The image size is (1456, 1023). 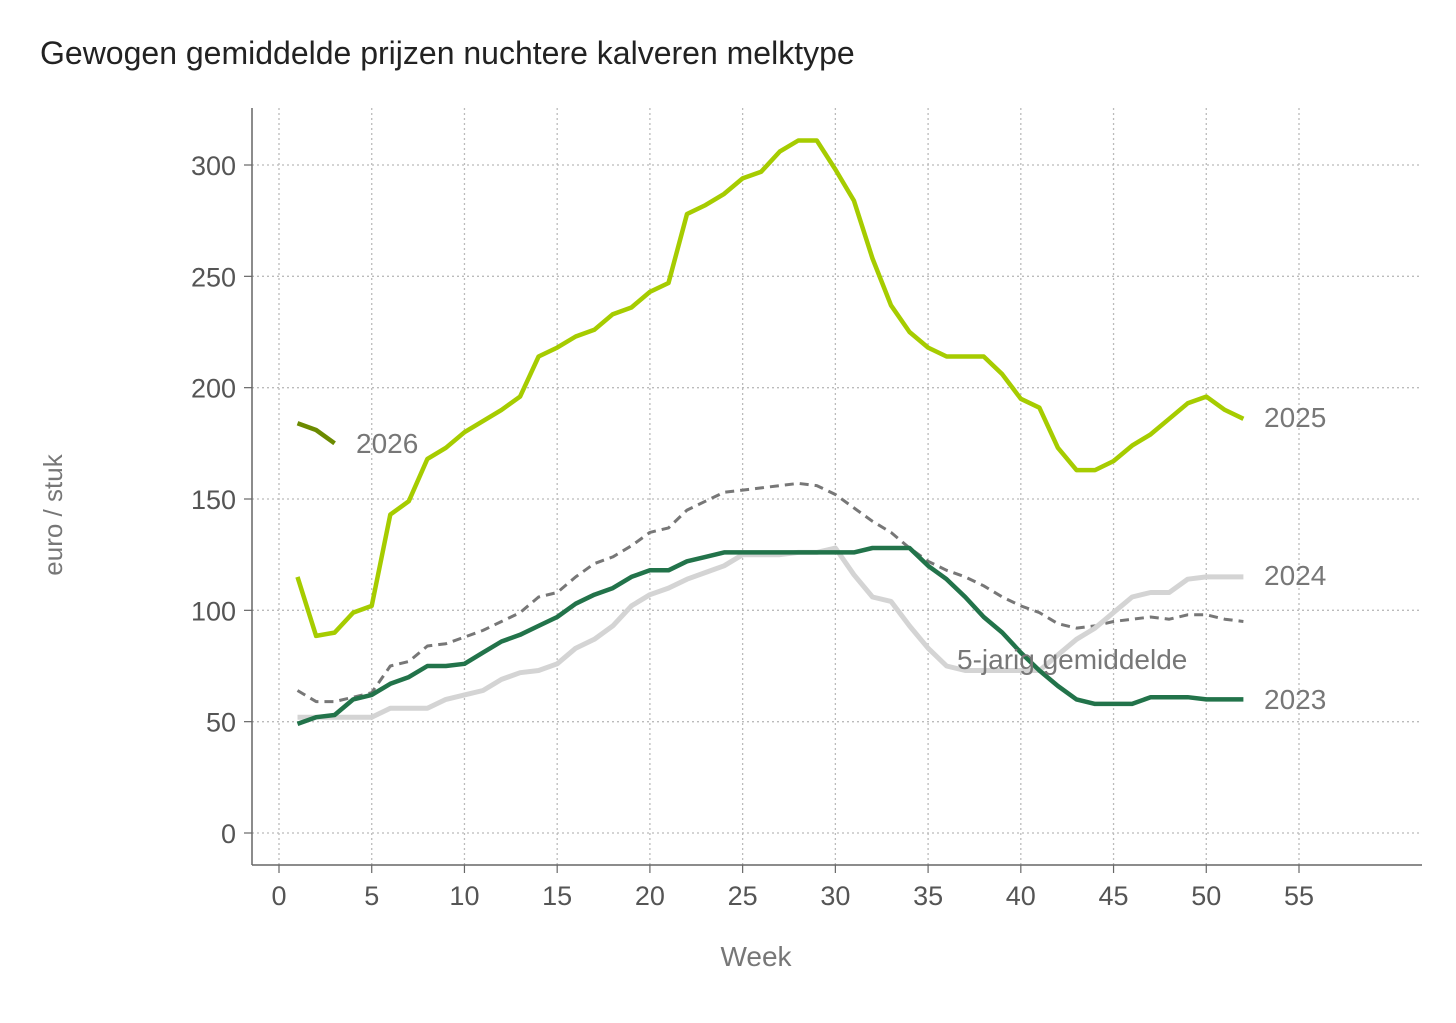 I want to click on x-tick-label: 15, so click(x=557, y=896).